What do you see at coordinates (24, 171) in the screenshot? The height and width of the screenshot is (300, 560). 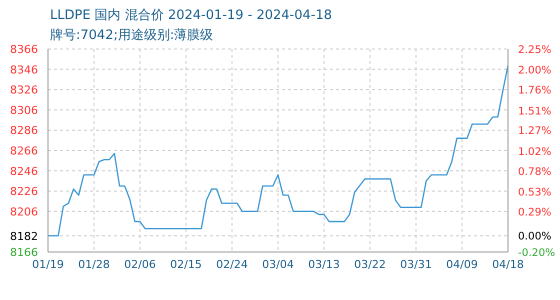 I see `y-tick-label: 8246` at bounding box center [24, 171].